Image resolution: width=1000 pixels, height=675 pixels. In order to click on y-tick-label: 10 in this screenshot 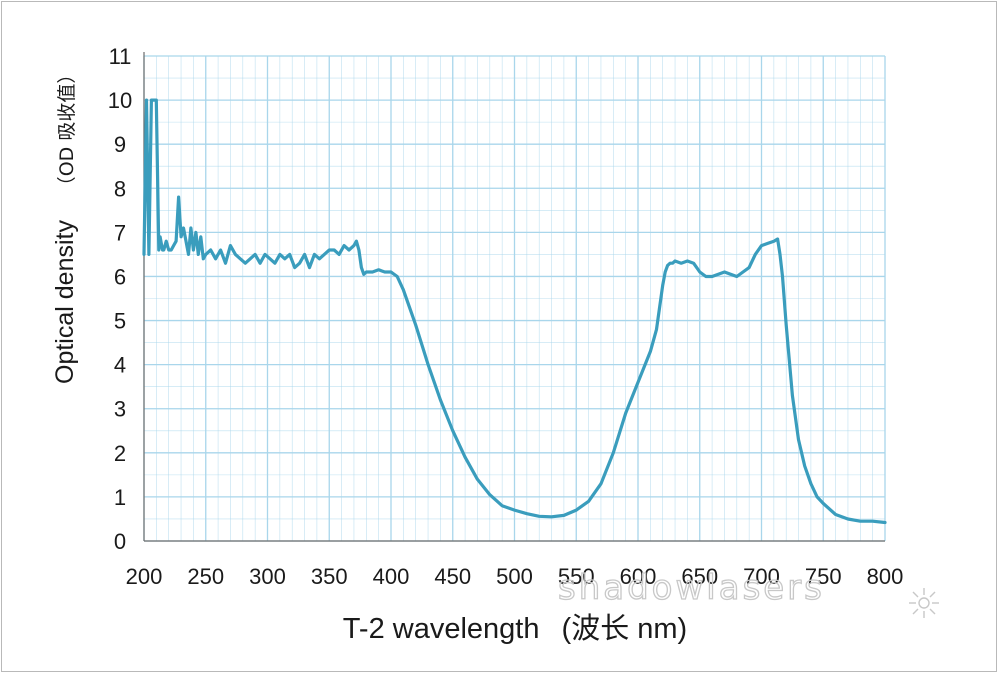, I will do `click(120, 100)`.